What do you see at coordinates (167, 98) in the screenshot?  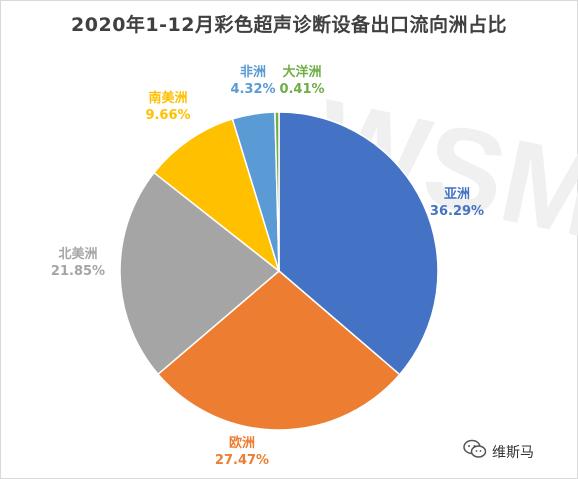 I see `slice-label-name-3: 南美洲` at bounding box center [167, 98].